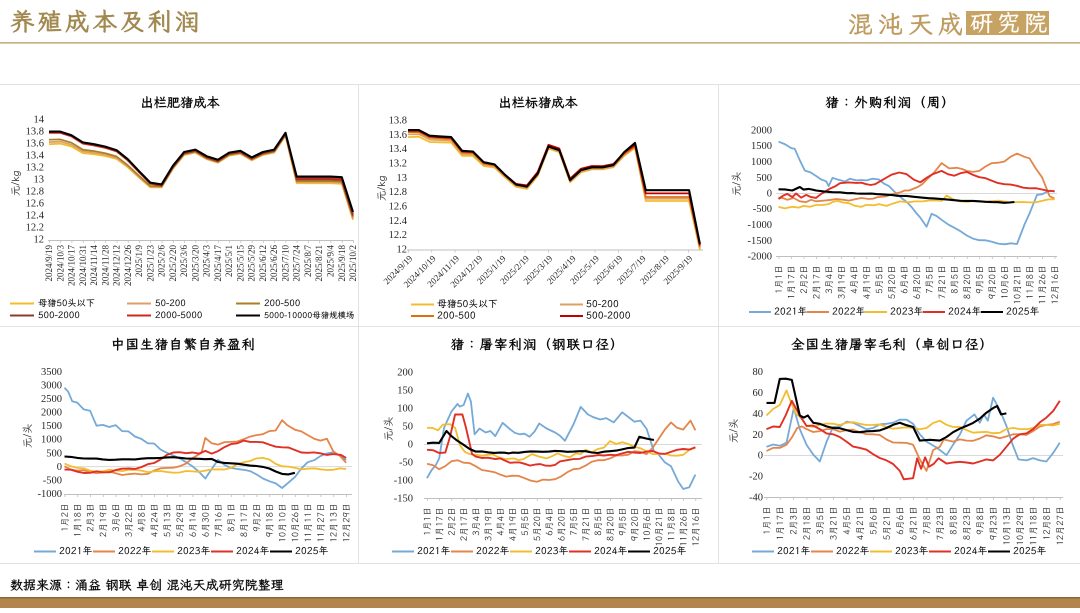  Describe the element at coordinates (39, 120) in the screenshot. I see `svg-text: 14` at that location.